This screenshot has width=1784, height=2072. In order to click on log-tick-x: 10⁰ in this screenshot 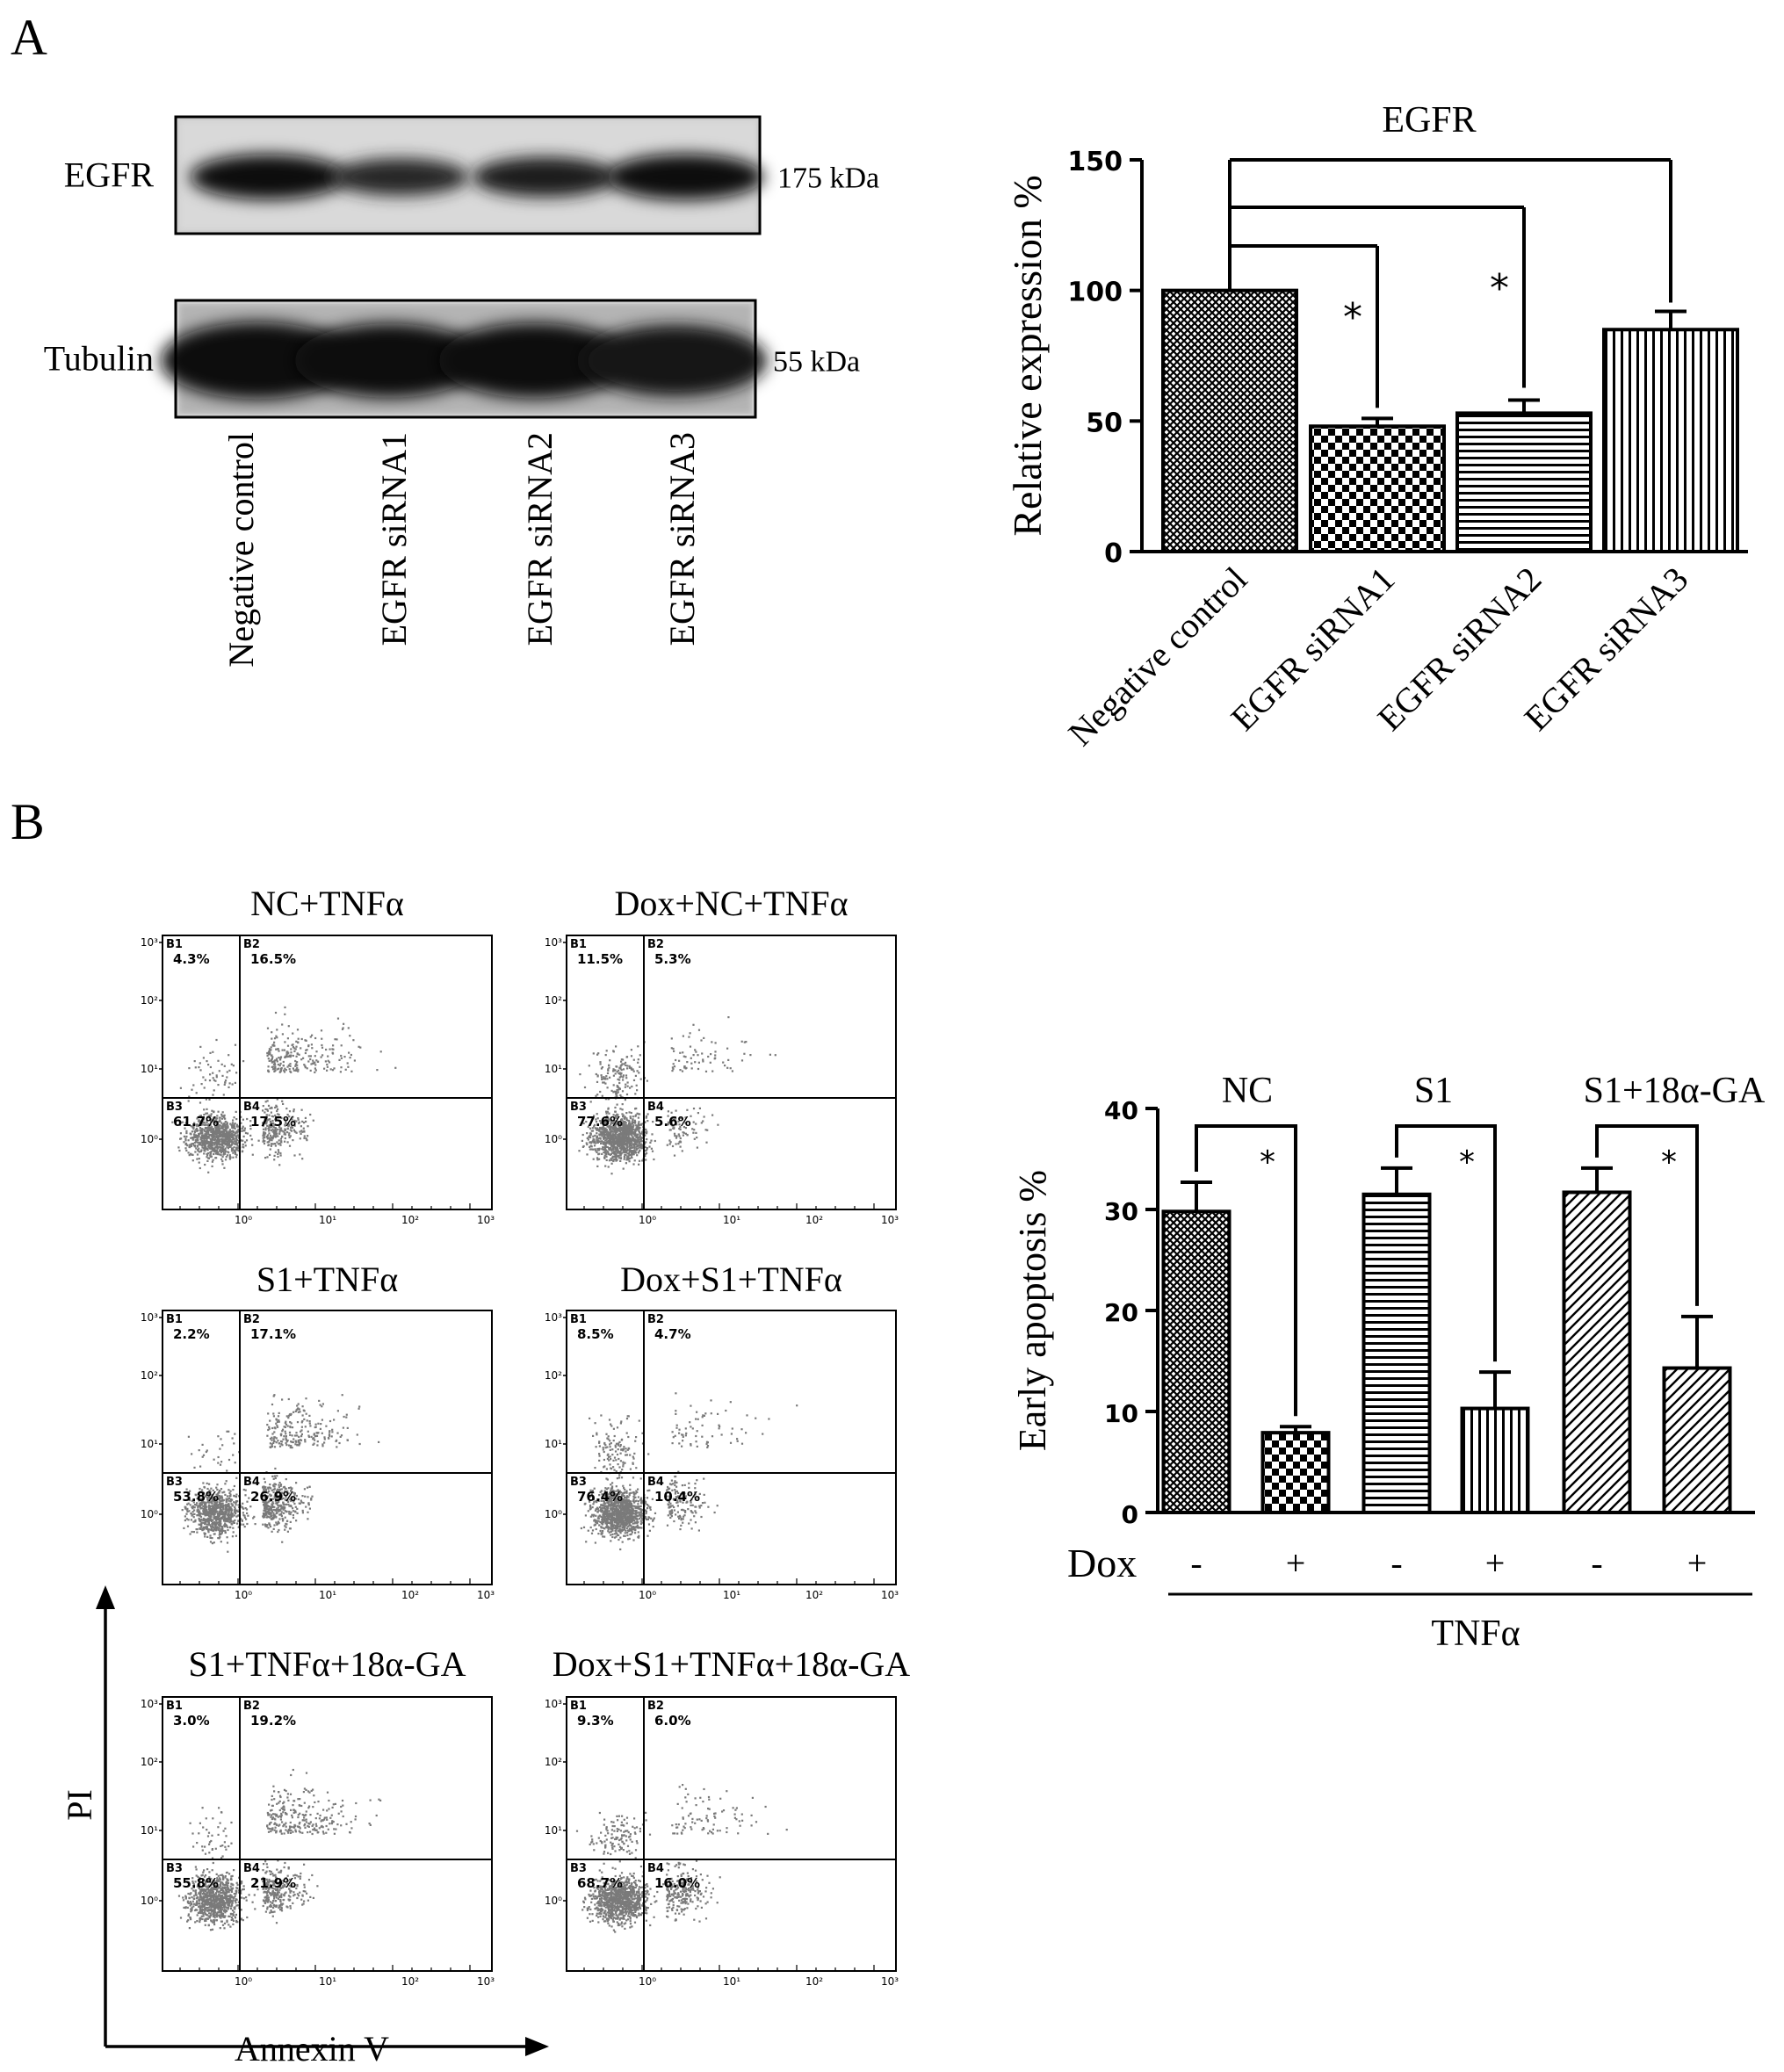, I will do `click(647, 1220)`.